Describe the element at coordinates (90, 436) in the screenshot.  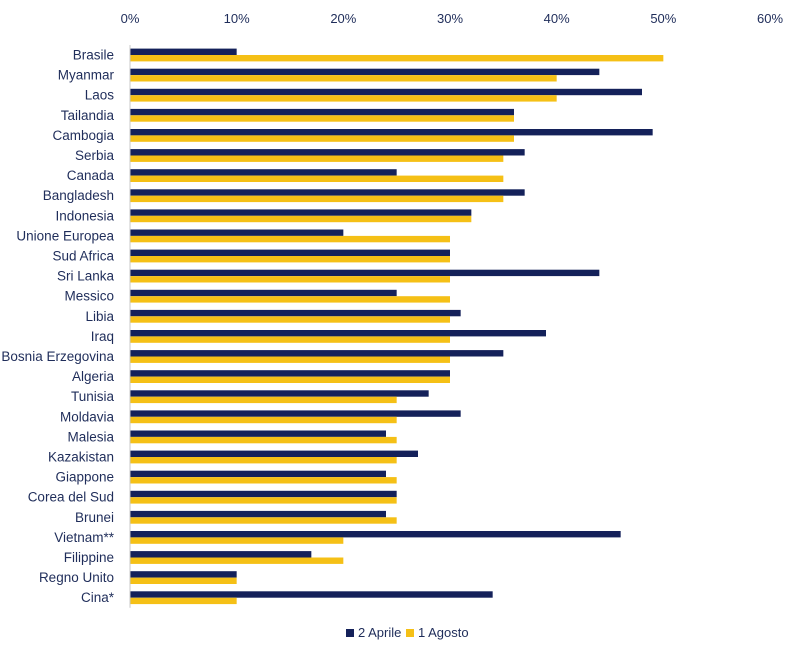
I see `category-label: Malesia` at that location.